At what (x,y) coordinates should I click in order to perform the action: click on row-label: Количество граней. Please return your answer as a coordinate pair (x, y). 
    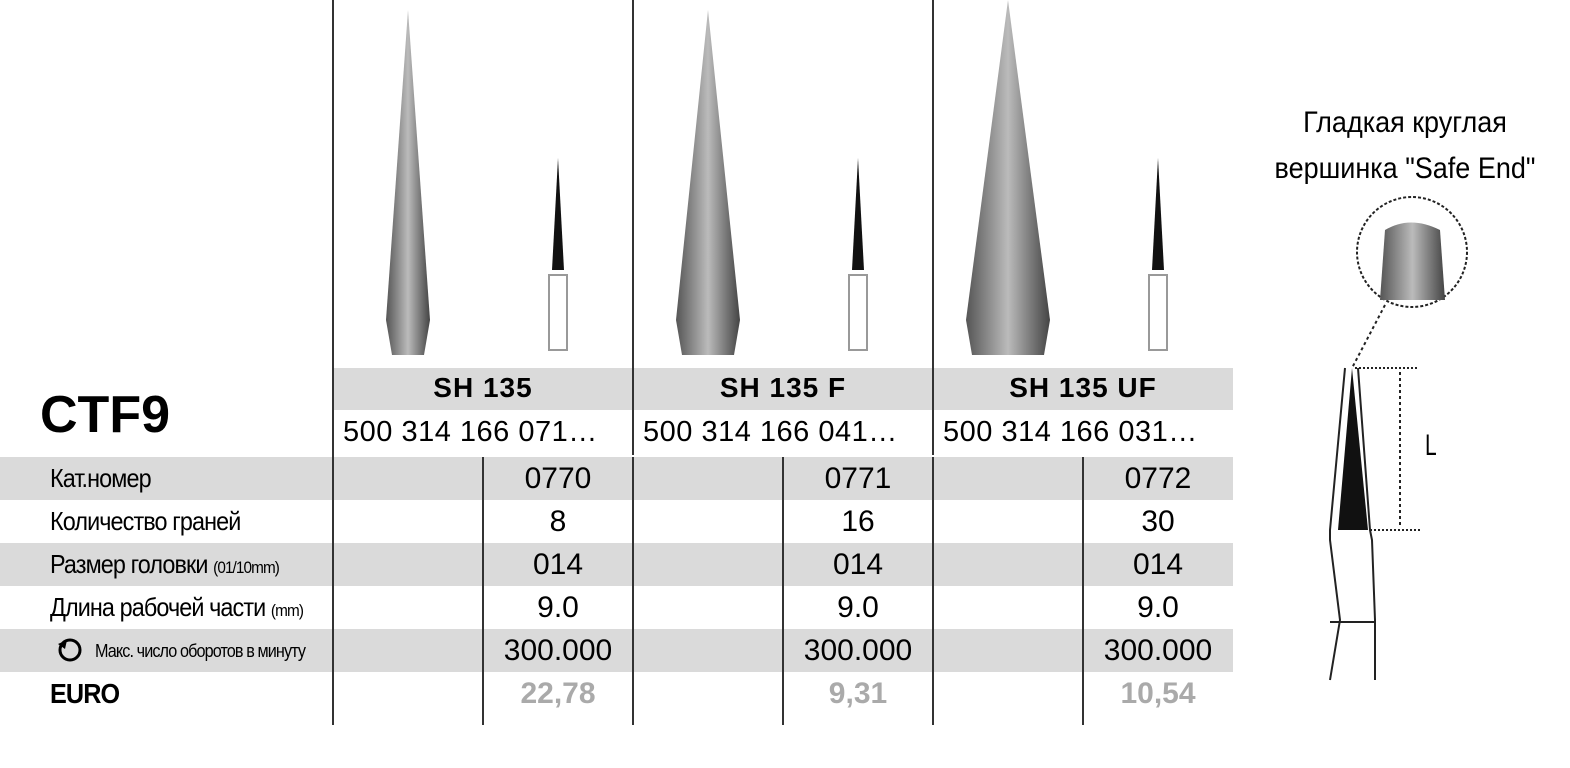
    Looking at the image, I should click on (145, 521).